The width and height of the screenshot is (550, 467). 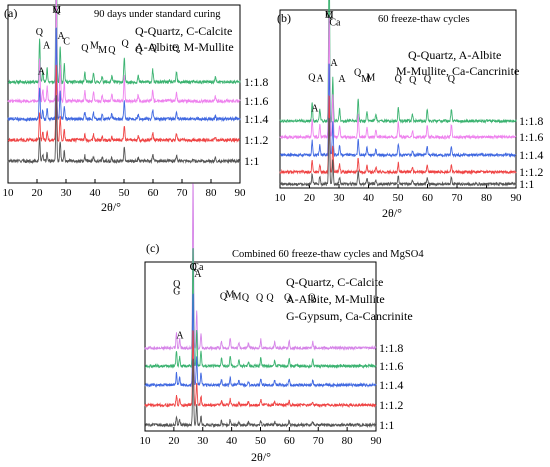 I want to click on panel-c-legend-line-3: G-Gypsum, Ca-Cancrinite, so click(x=349, y=316).